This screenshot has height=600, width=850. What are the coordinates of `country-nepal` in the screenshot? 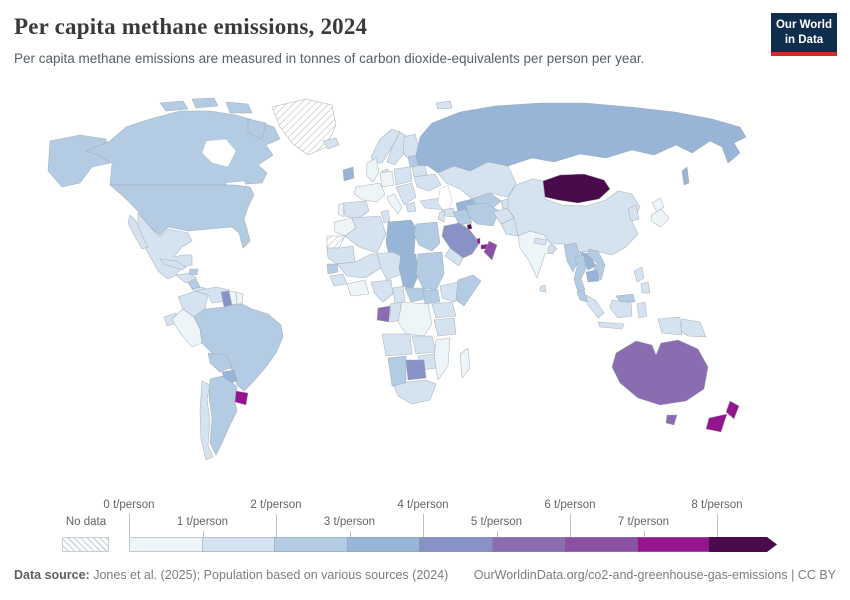 It's located at (540, 241).